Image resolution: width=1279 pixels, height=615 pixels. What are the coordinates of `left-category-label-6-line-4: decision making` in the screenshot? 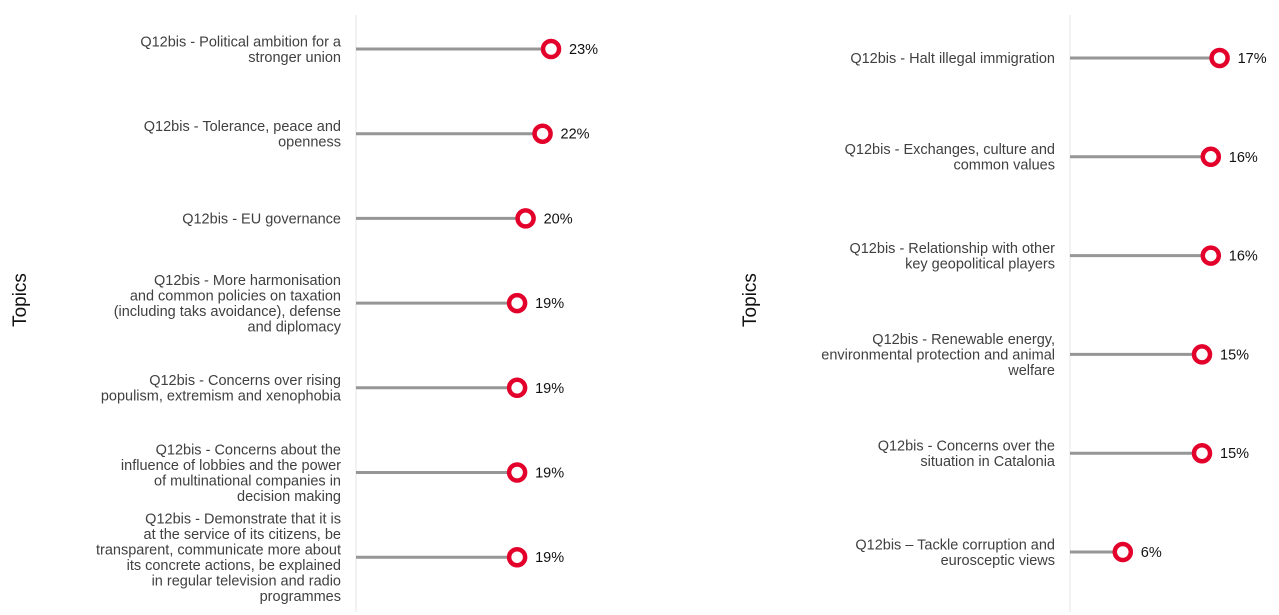 It's located at (289, 497).